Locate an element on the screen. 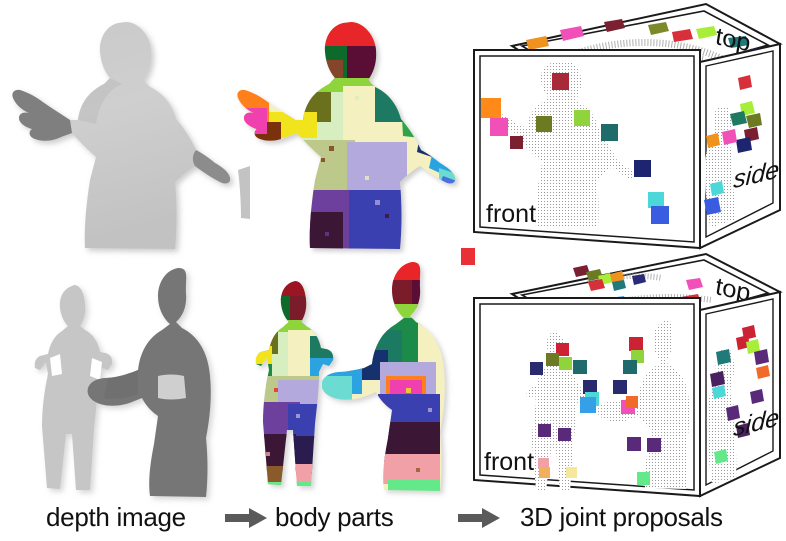  body-parts-two-people is located at coordinates (355, 382).